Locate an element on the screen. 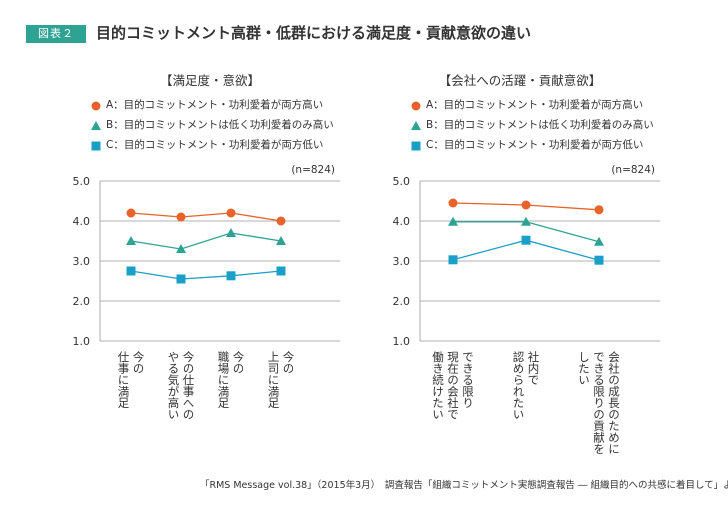 The height and width of the screenshot is (510, 728). x-category-label: 職場に満足 is located at coordinates (224, 380).